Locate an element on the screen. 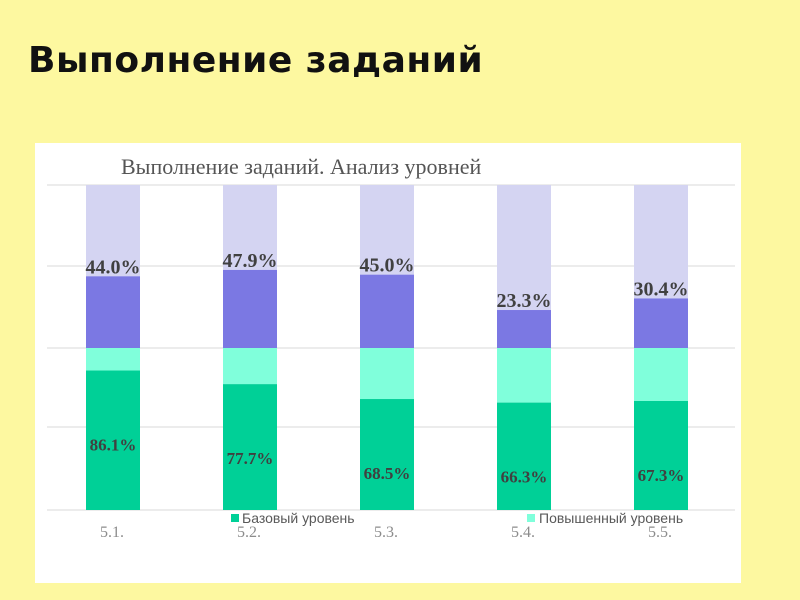  x-tick-label: 5.2. is located at coordinates (249, 532).